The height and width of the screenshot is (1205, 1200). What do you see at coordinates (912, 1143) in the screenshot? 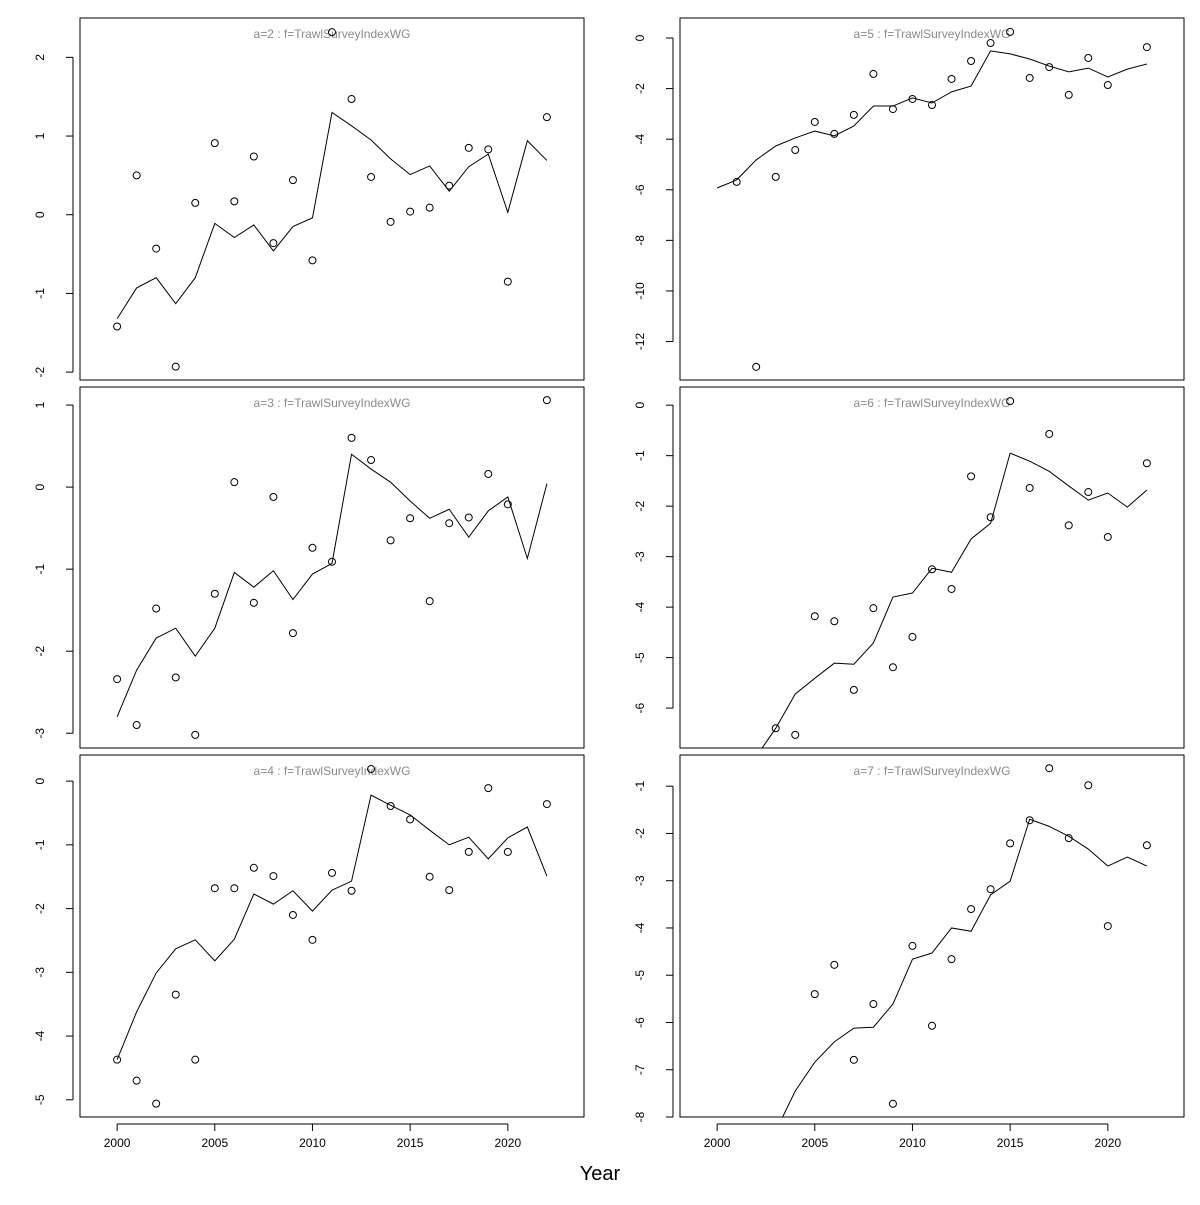
I see `x-tick-label: 2010` at bounding box center [912, 1143].